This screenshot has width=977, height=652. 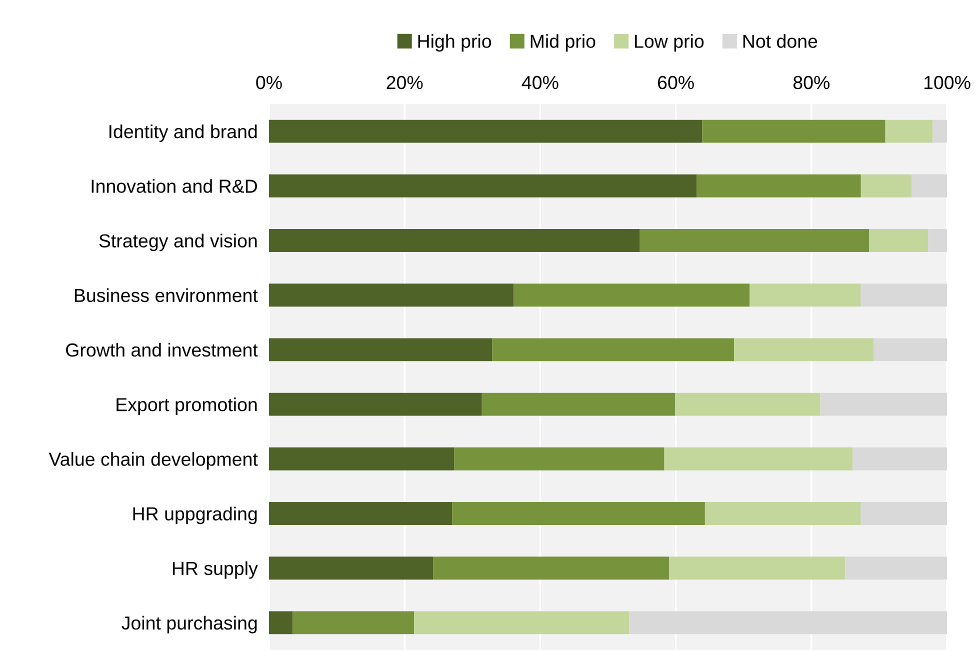 What do you see at coordinates (162, 349) in the screenshot?
I see `y-tick-label: Growth and investment` at bounding box center [162, 349].